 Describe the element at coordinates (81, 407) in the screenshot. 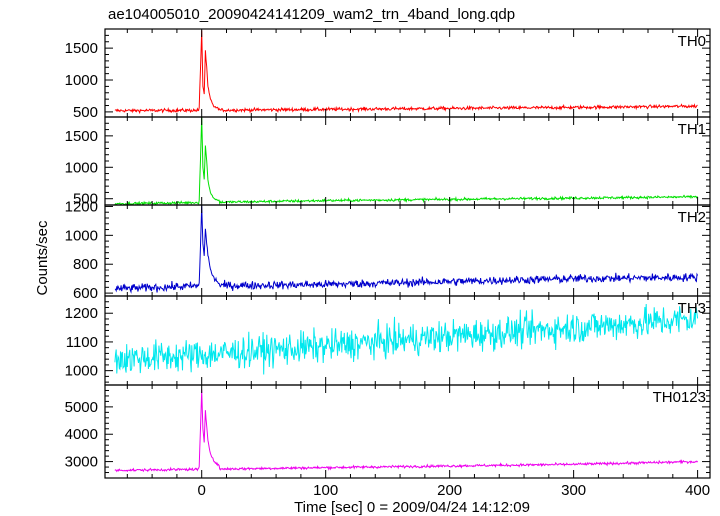

I see `y-tick-label: 5000` at that location.